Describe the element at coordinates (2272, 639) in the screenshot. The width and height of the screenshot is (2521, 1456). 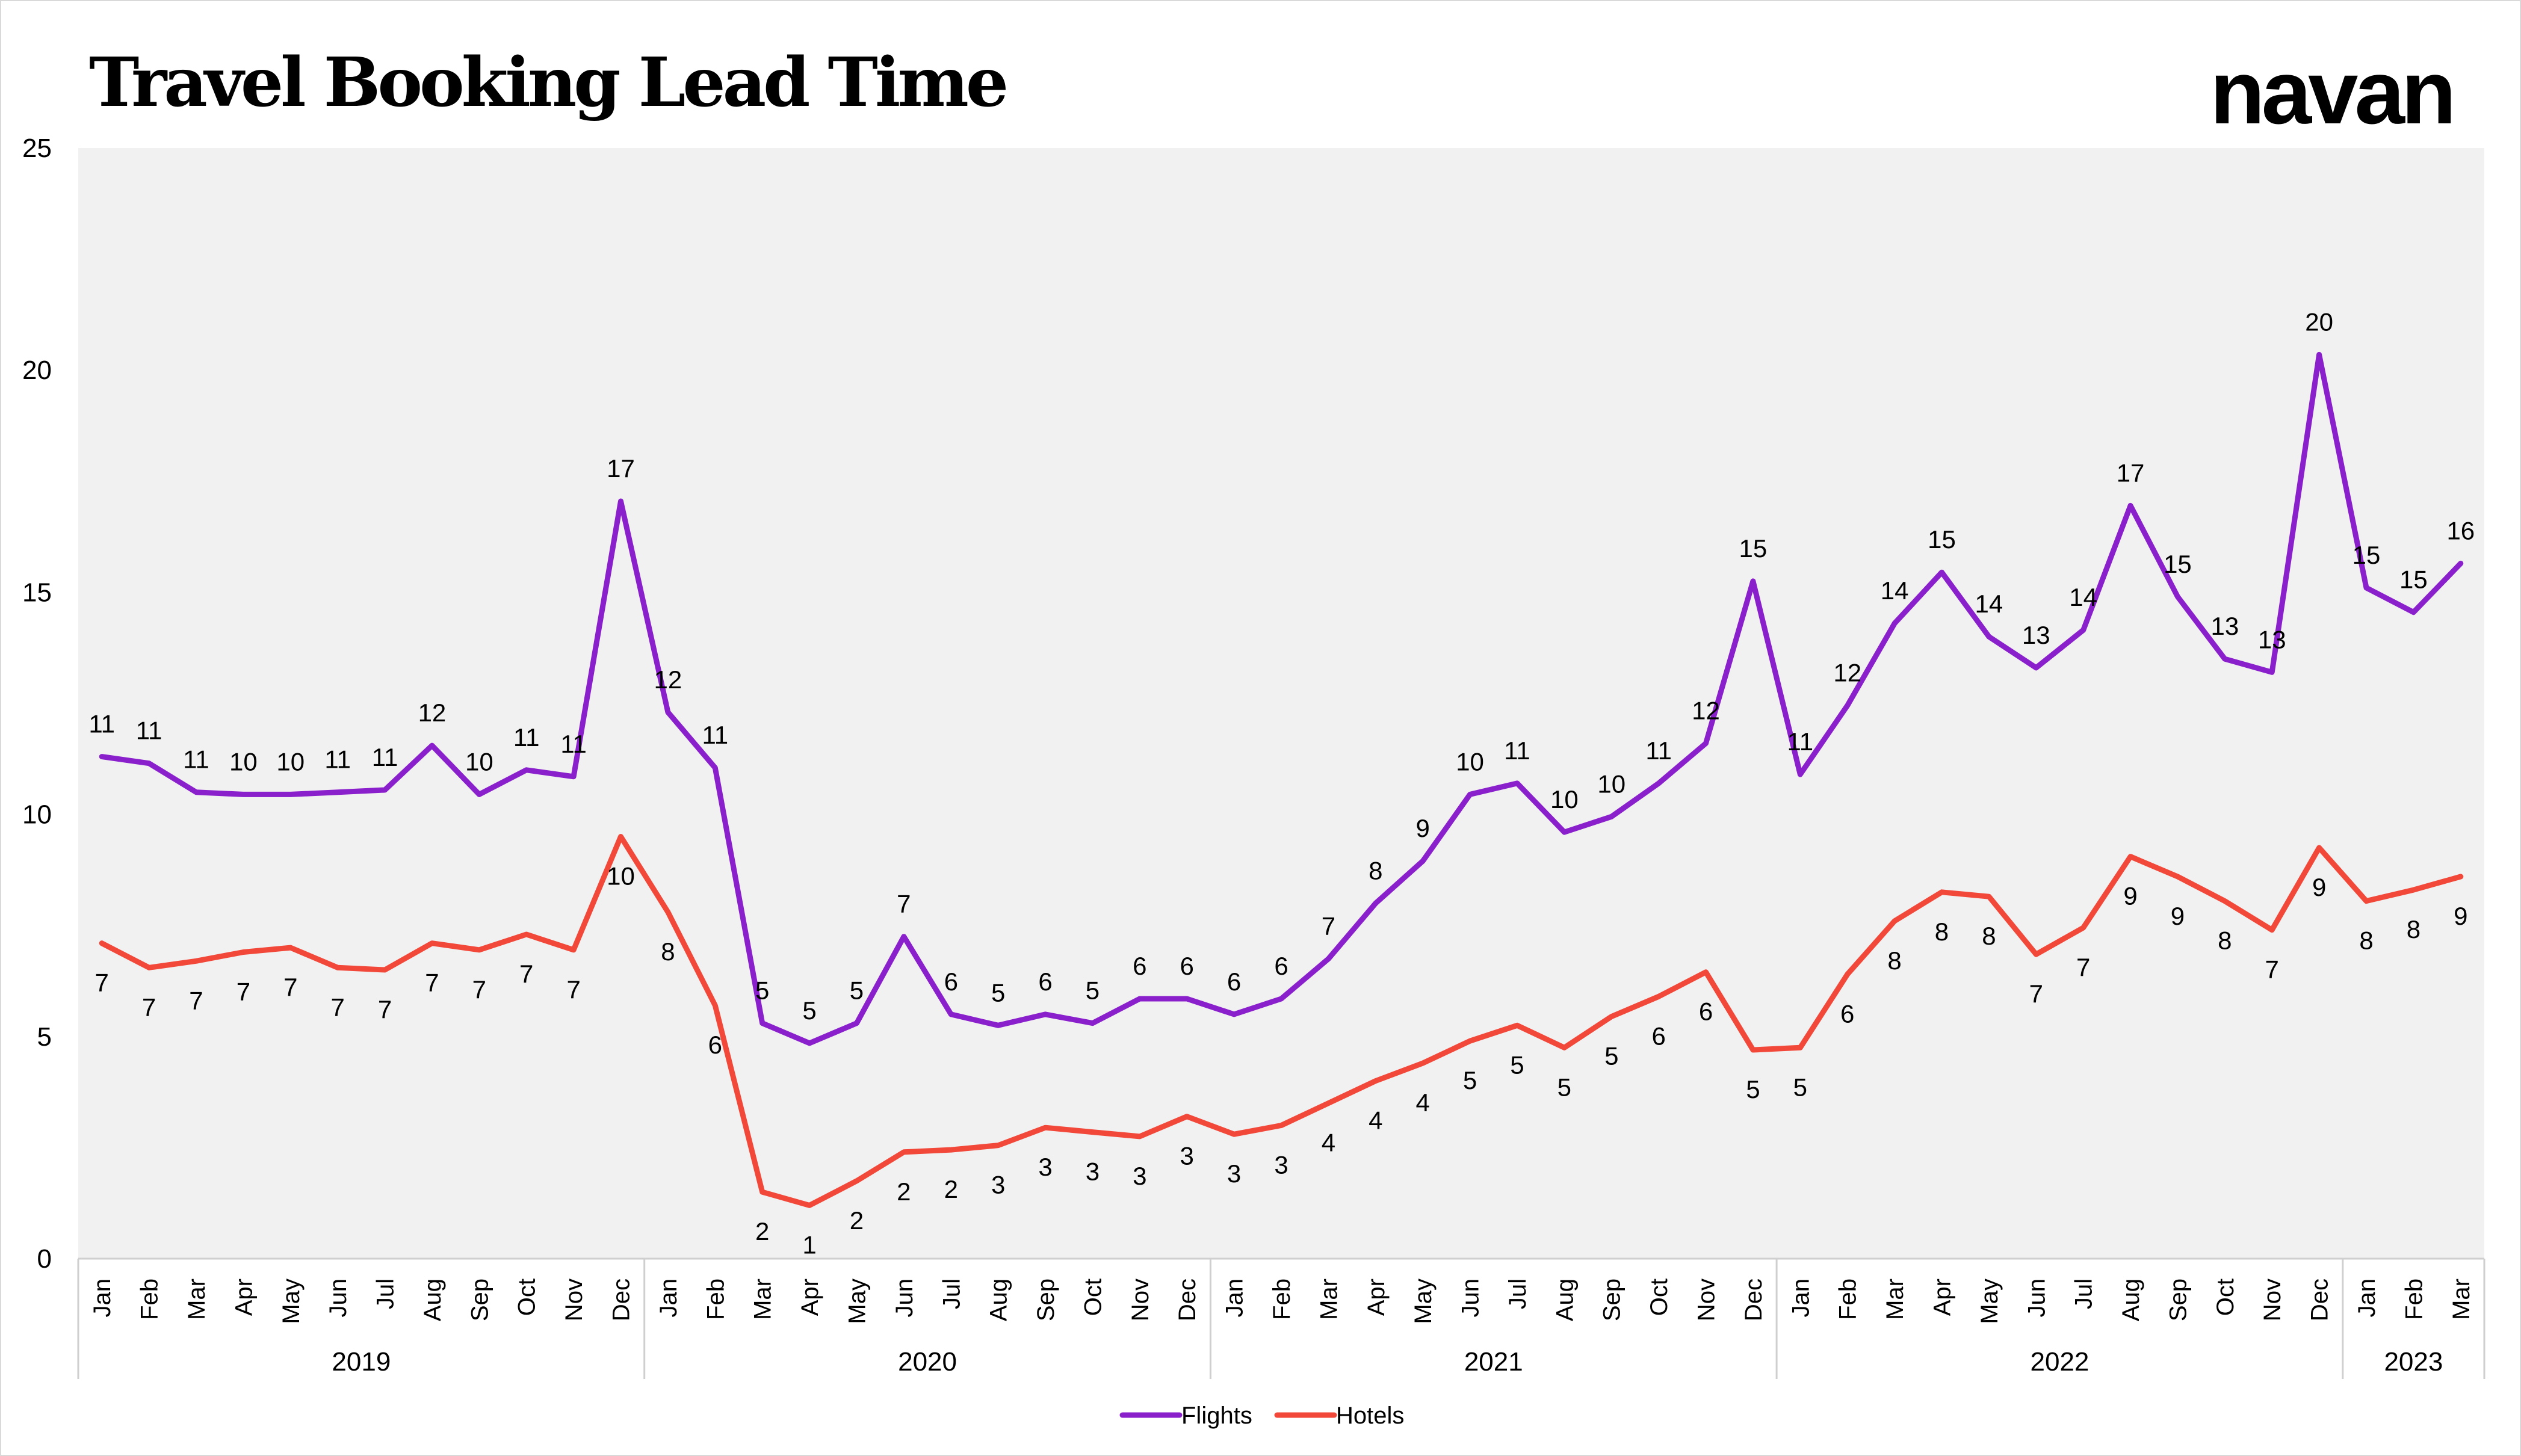
I see `data-label-flights: 13` at that location.